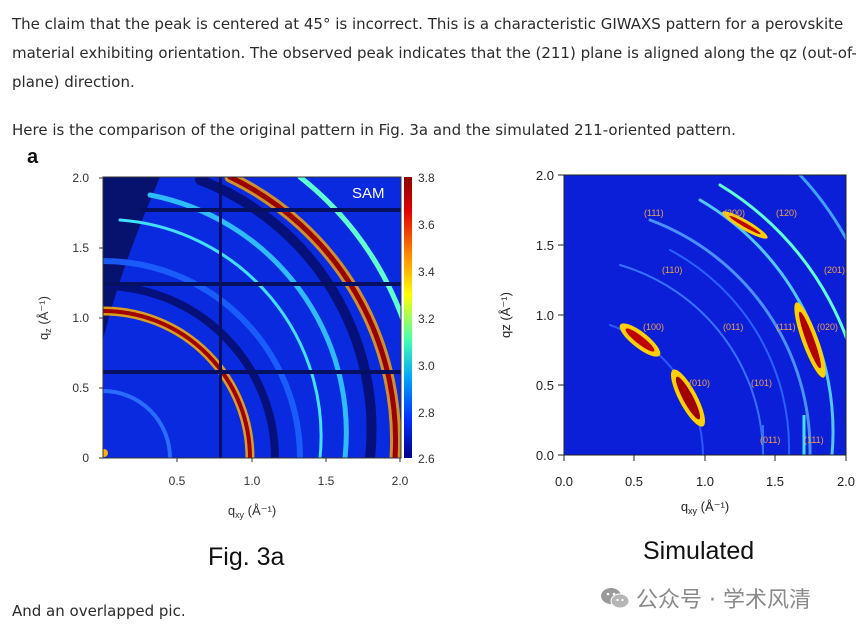  What do you see at coordinates (426, 272) in the screenshot?
I see `colorbar-tick: 3.4` at bounding box center [426, 272].